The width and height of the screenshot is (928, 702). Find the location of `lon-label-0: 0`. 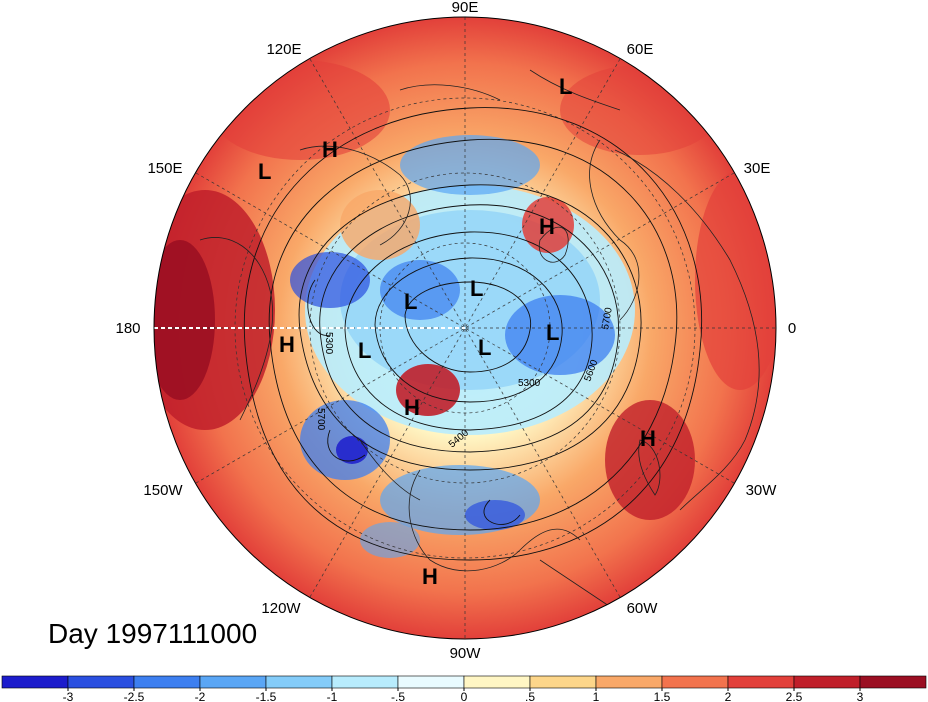

lon-label-0: 0 is located at coordinates (792, 328).